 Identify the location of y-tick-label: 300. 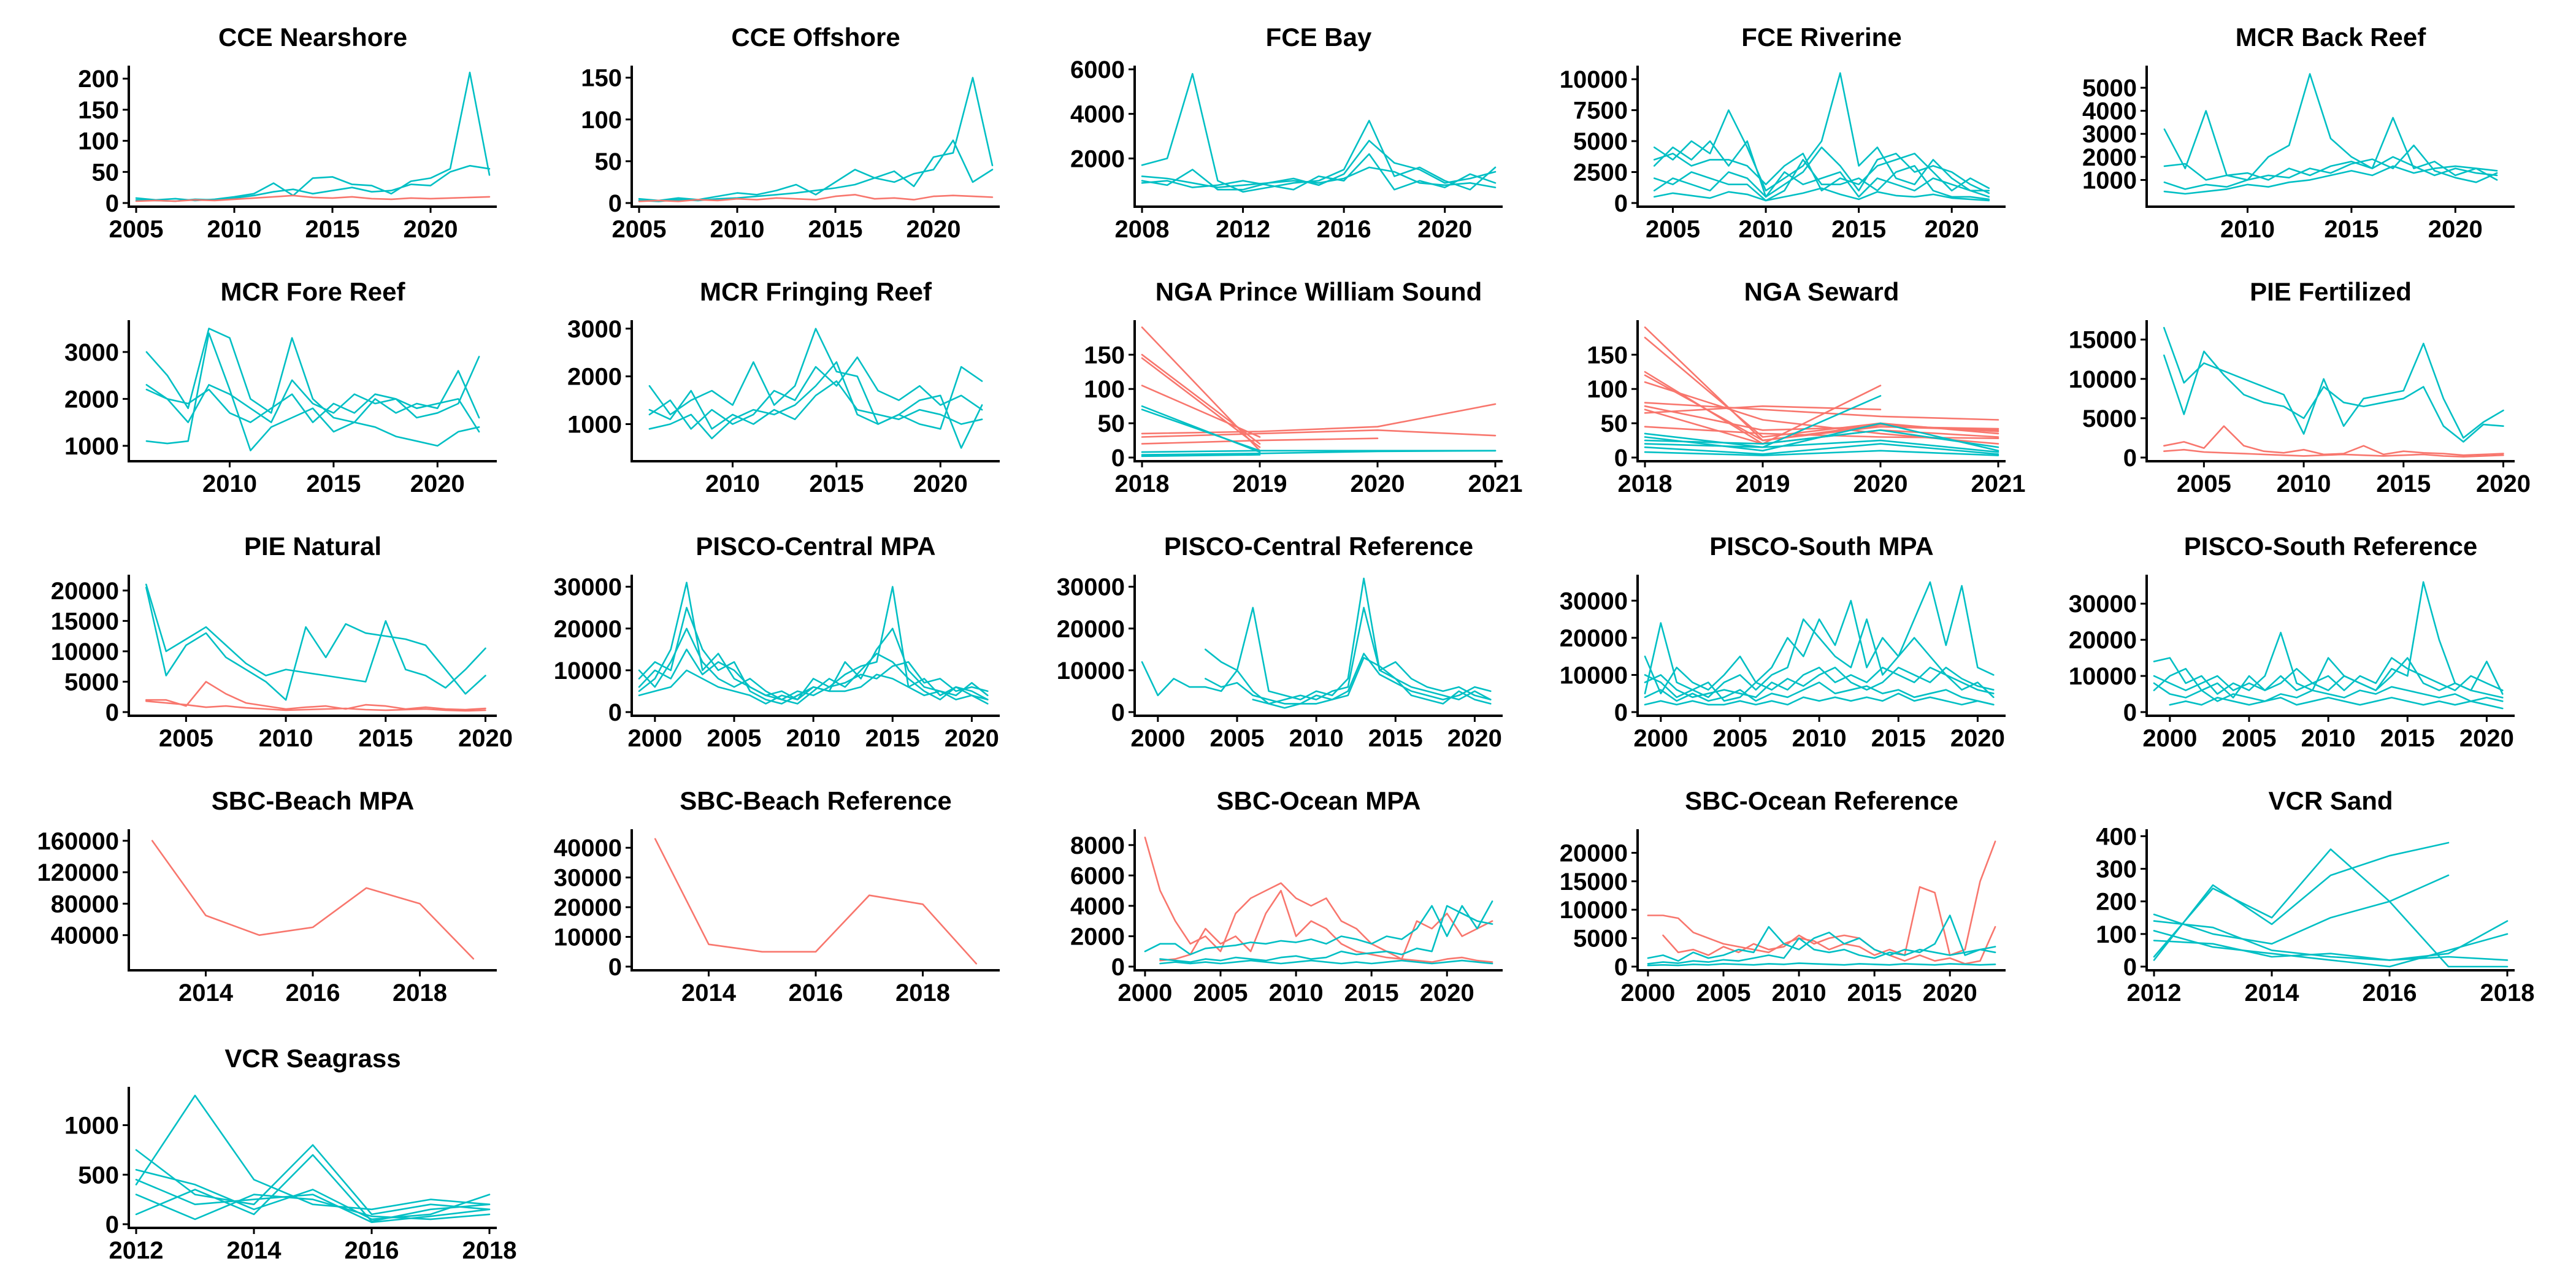
(2116, 869).